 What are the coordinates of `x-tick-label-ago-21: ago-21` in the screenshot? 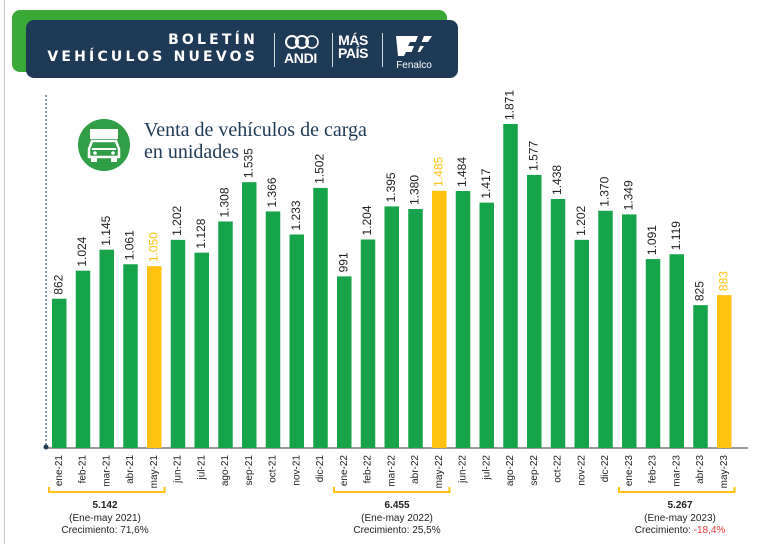 It's located at (225, 471).